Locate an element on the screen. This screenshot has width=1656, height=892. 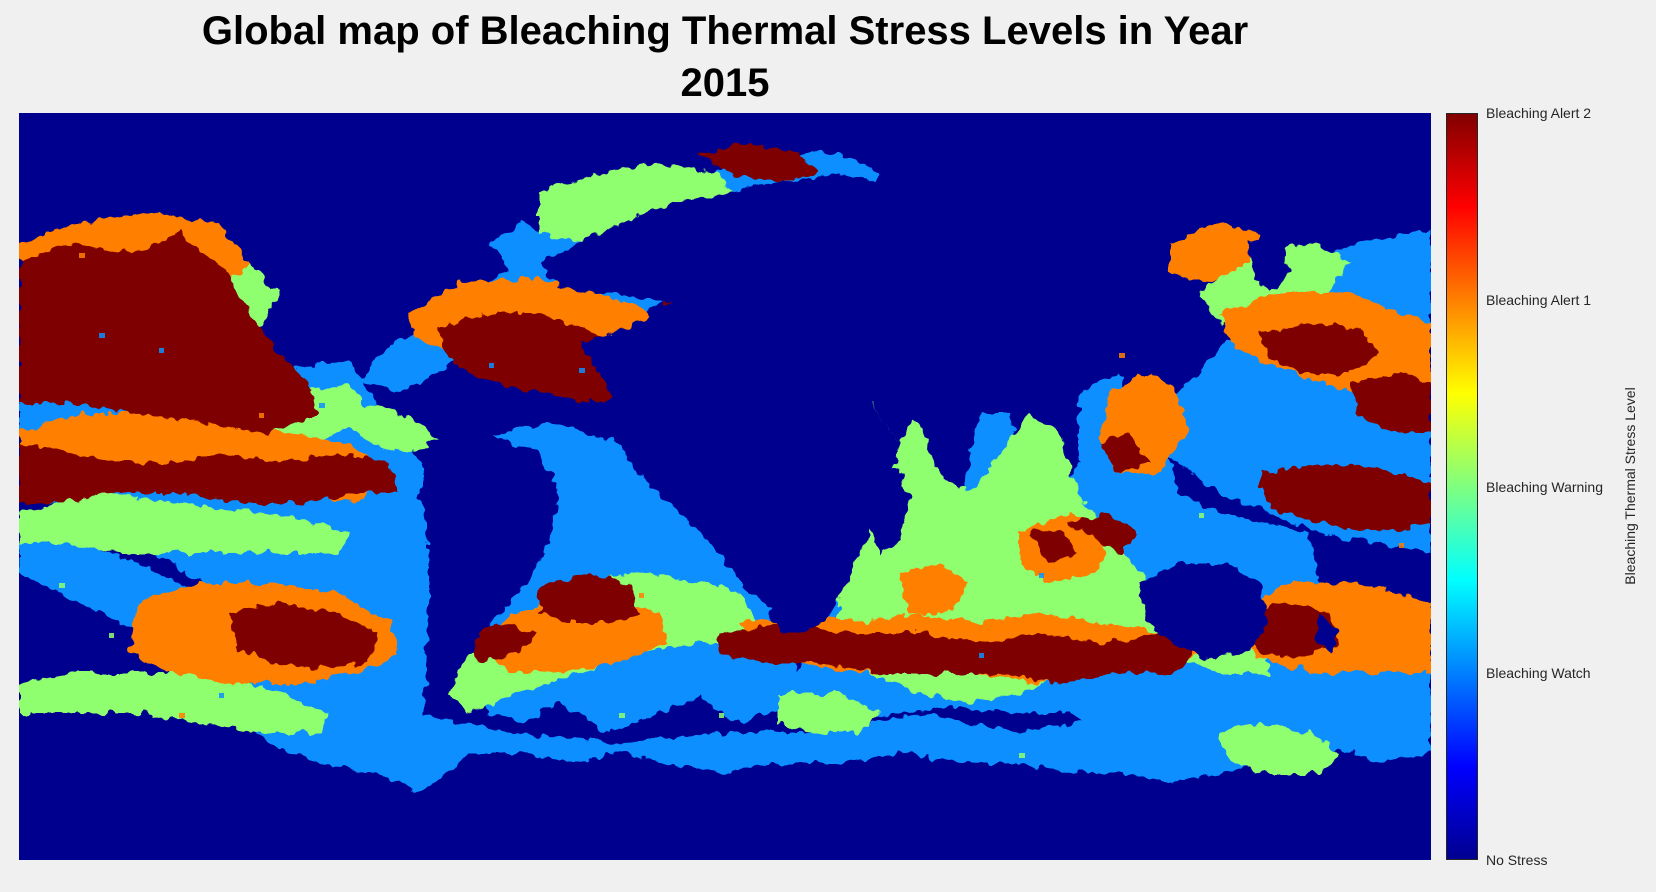
colorbar-tick-label: Bleaching Warning is located at coordinates (1544, 486).